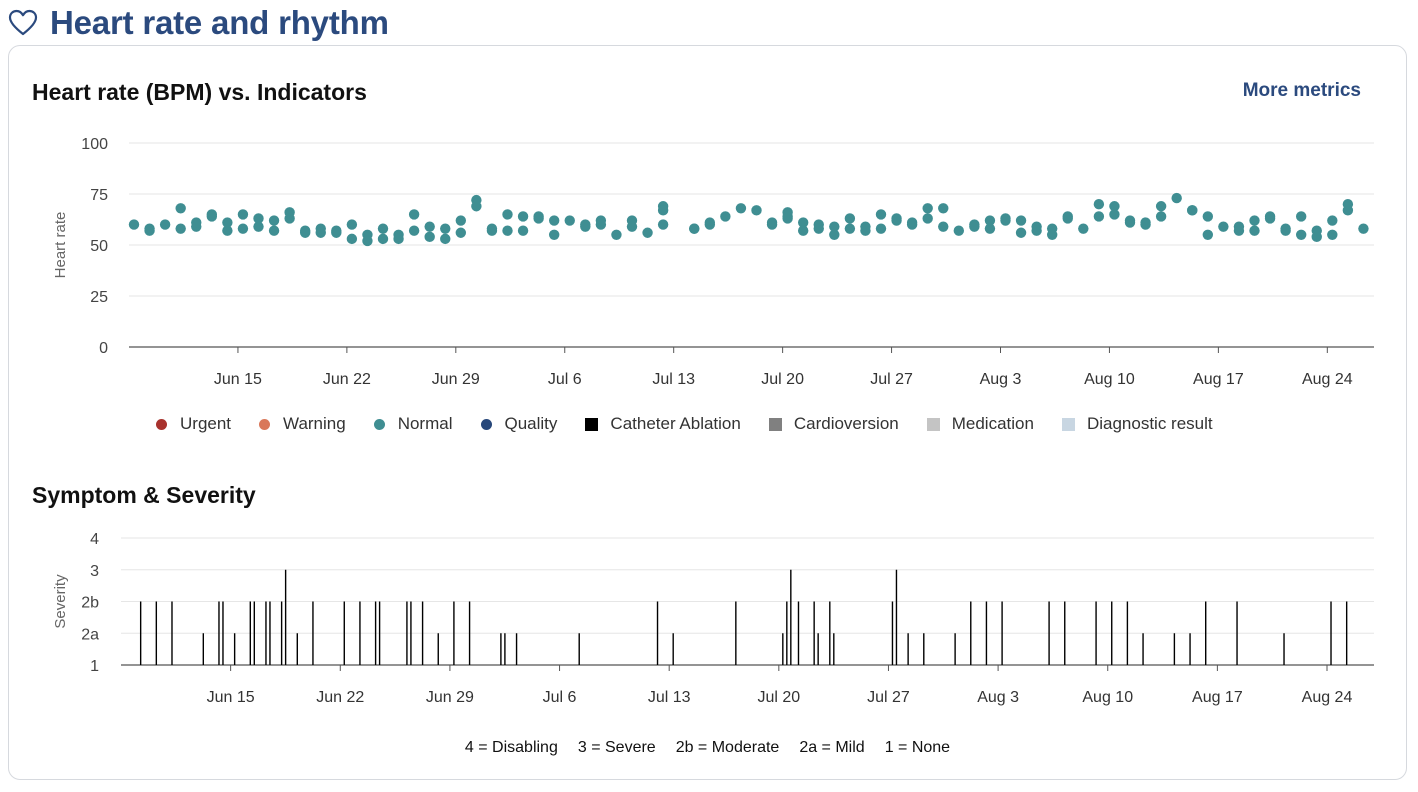  I want to click on more-metrics-link: More metrics, so click(1301, 90).